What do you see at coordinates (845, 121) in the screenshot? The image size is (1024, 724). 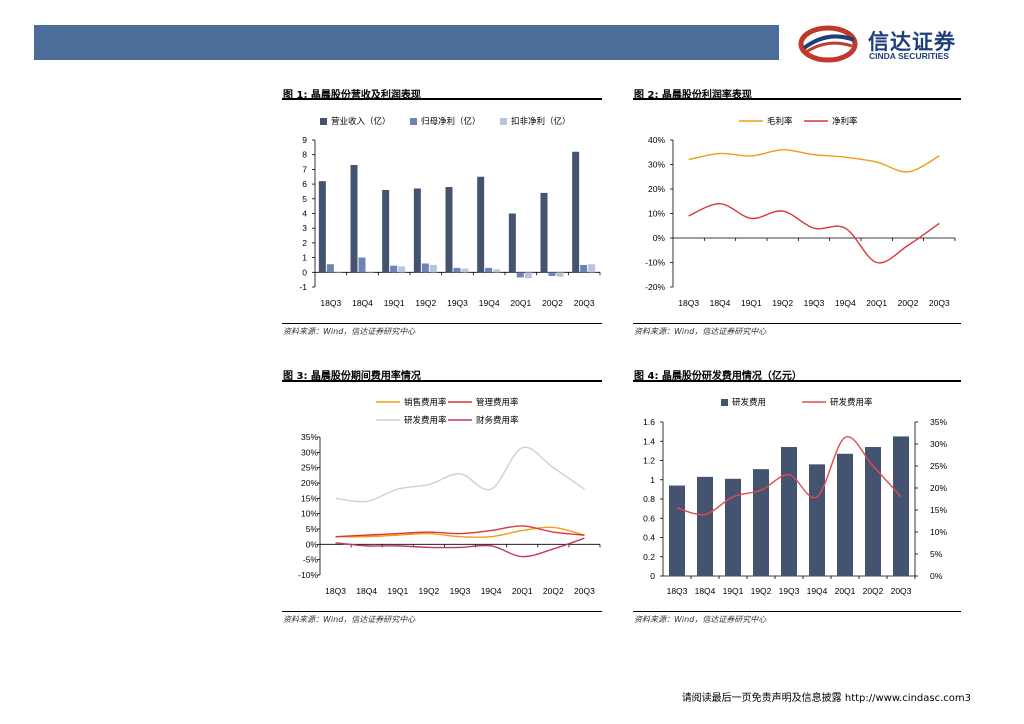 I see `legend-label: 净利率` at bounding box center [845, 121].